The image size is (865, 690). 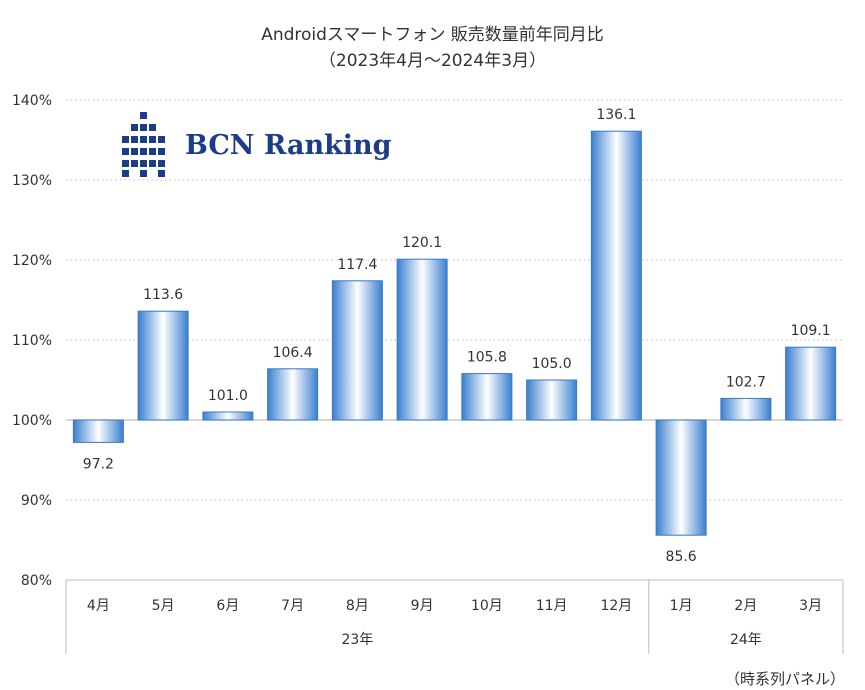 What do you see at coordinates (357, 640) in the screenshot?
I see `group-label: 23年` at bounding box center [357, 640].